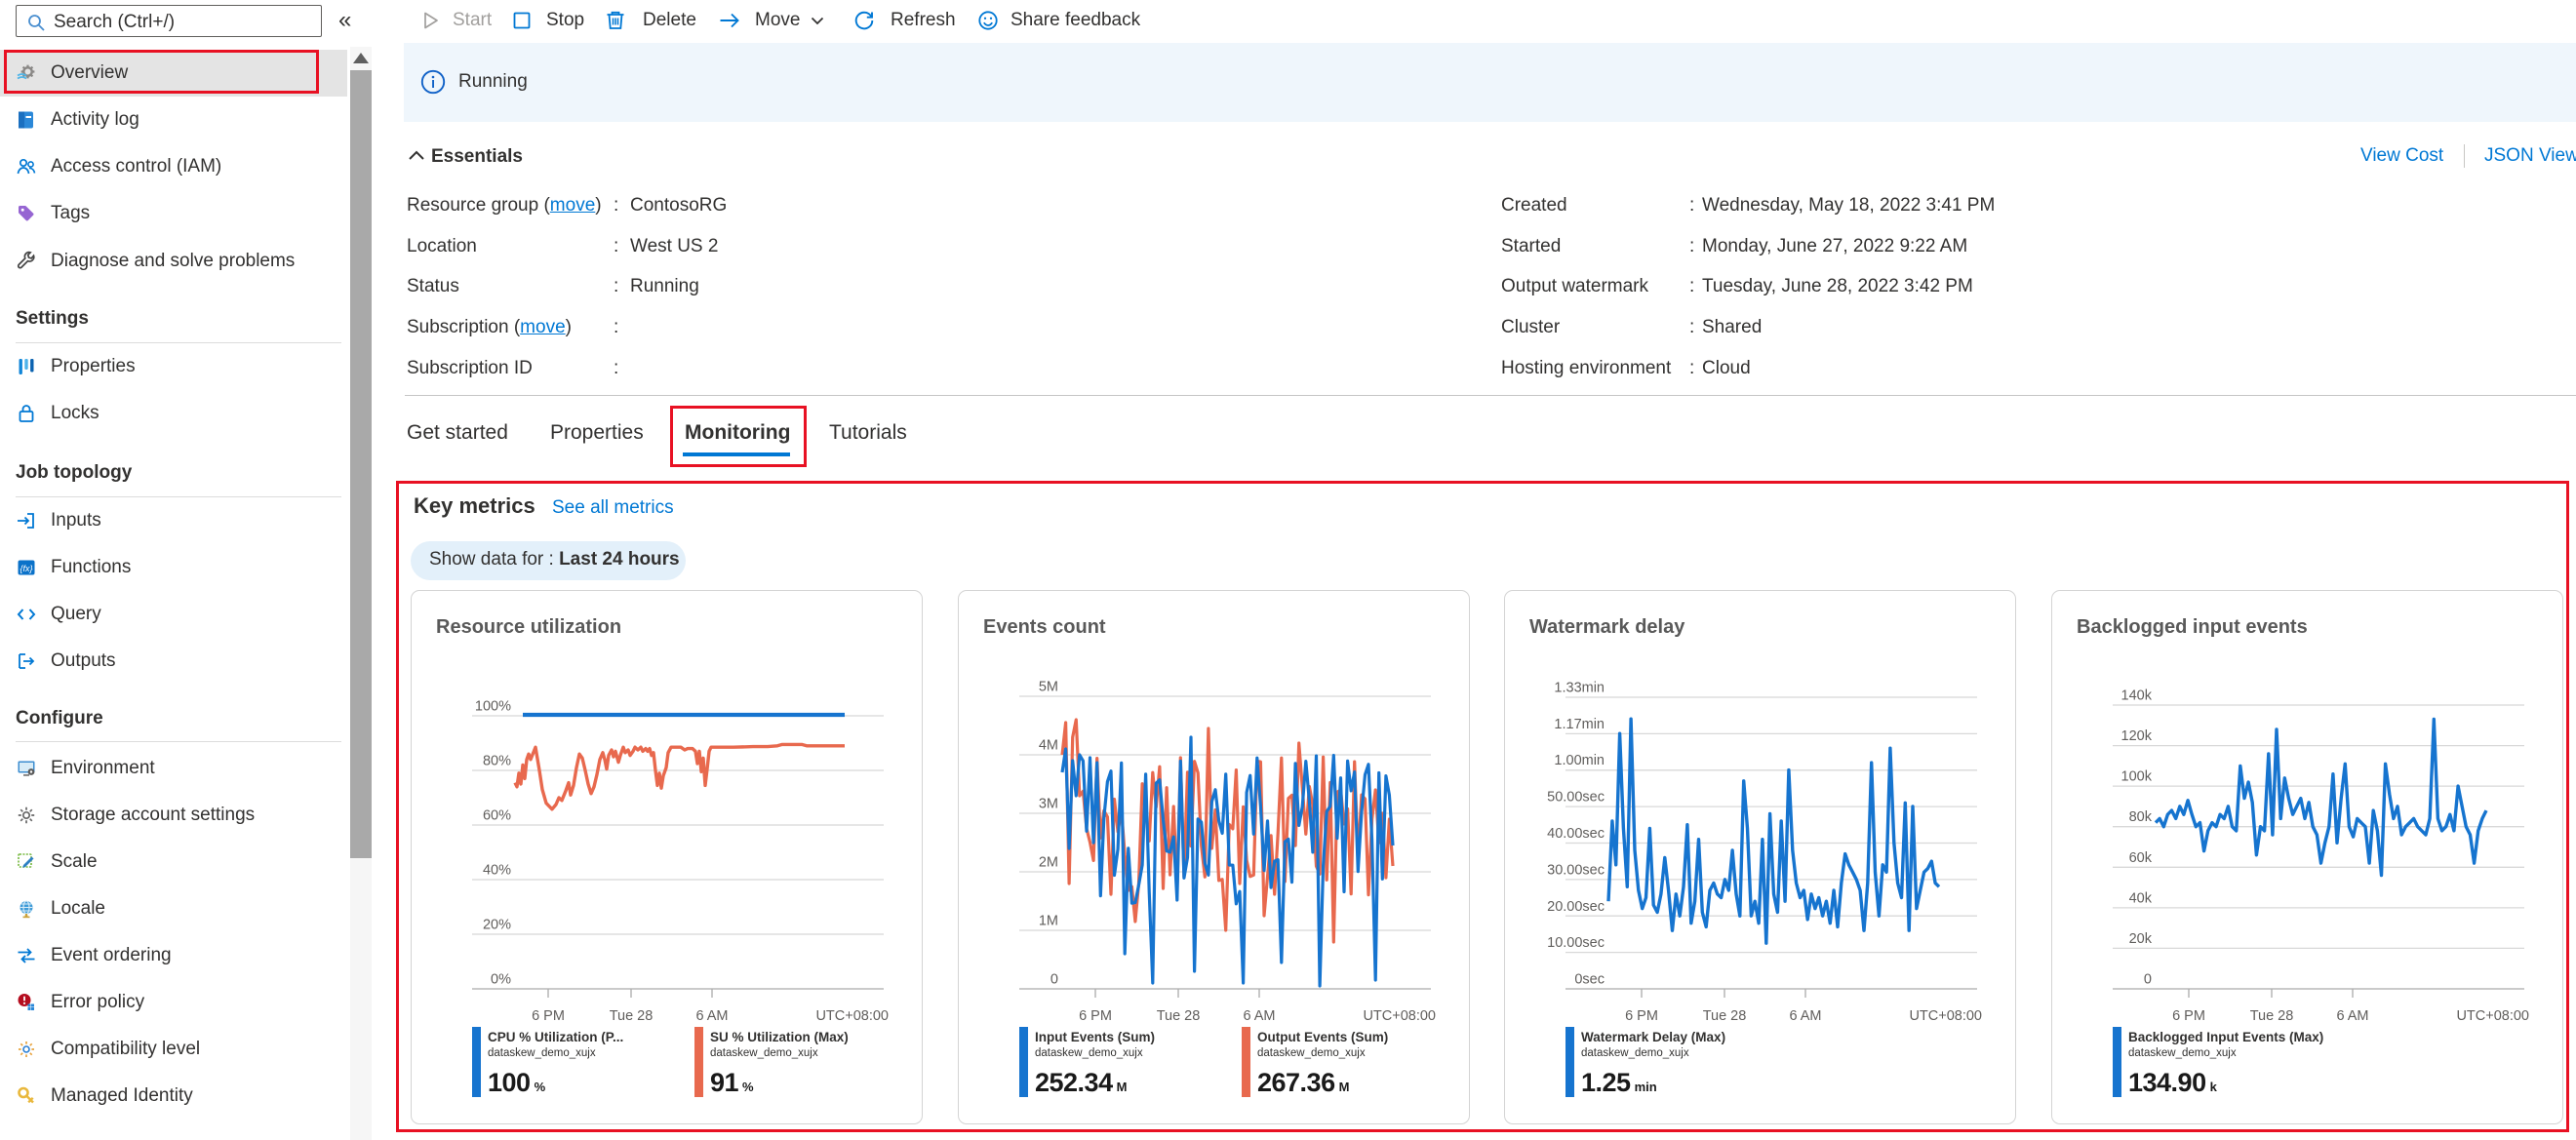  I want to click on svg-text: 140k, so click(2137, 696).